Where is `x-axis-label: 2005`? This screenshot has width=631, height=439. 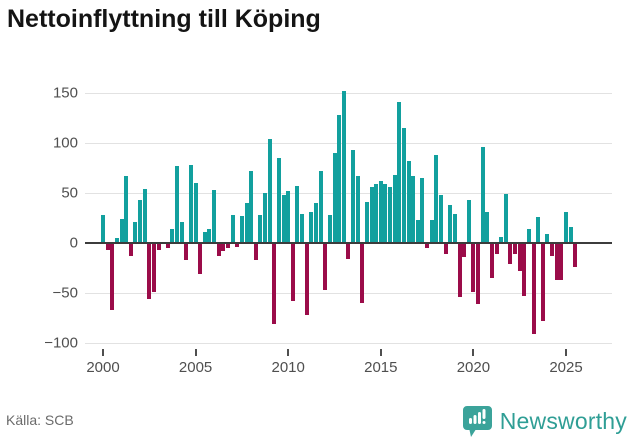 x-axis-label: 2005 is located at coordinates (195, 367).